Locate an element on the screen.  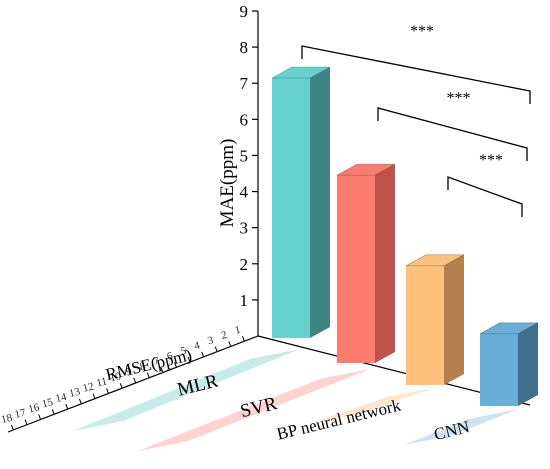
category-label: MLR is located at coordinates (197, 386).